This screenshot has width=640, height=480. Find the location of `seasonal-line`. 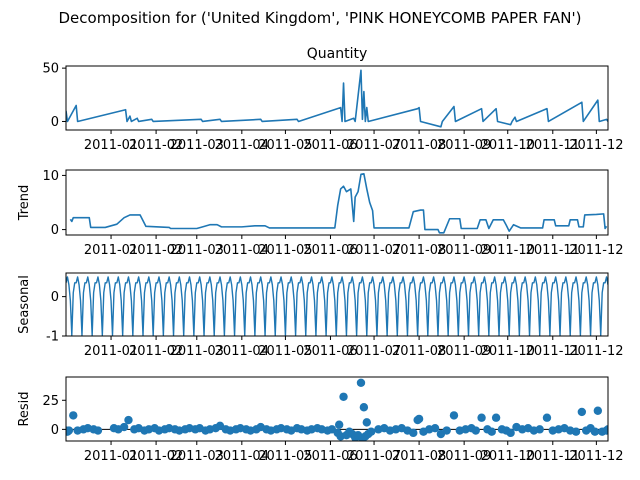

seasonal-line is located at coordinates (337, 306).